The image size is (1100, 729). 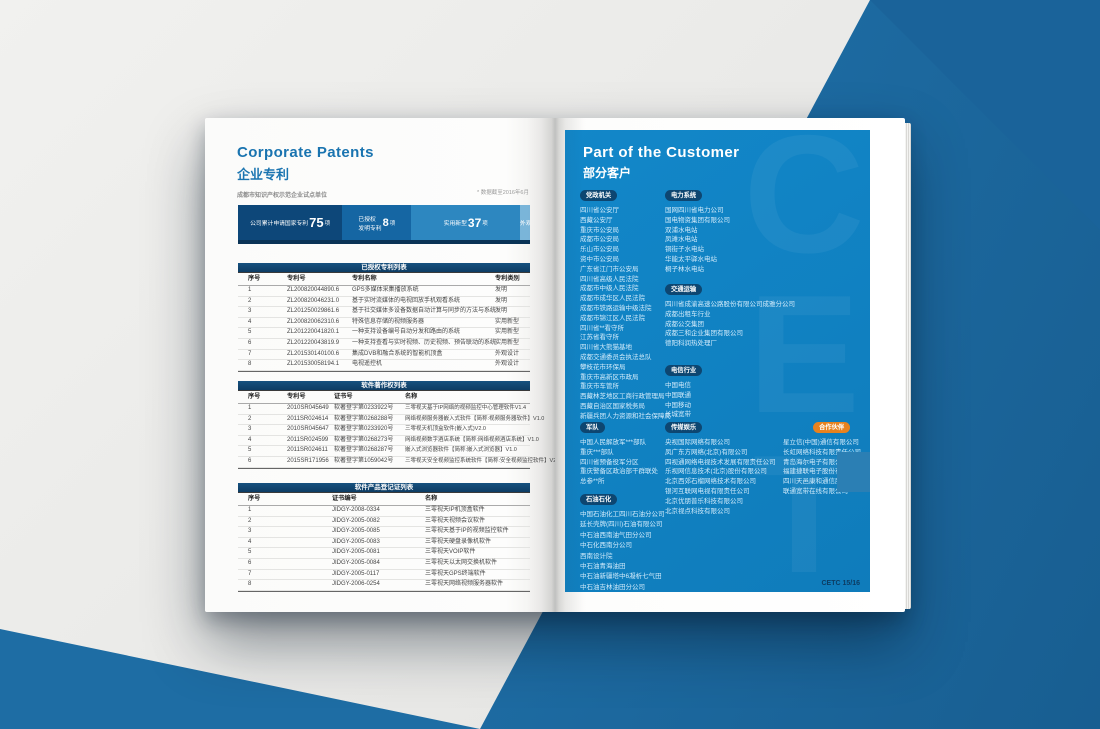 I want to click on section-badge: 传媒娱乐, so click(x=684, y=427).